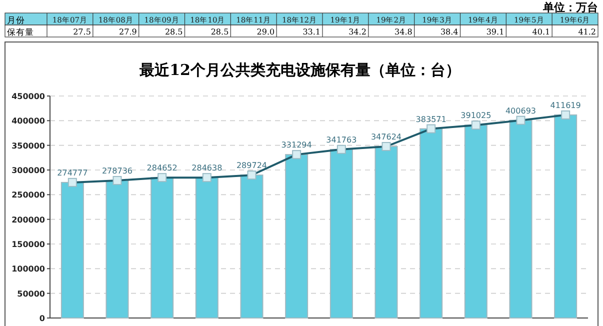 The image size is (603, 326). I want to click on y-tick-label: 50000, so click(31, 293).